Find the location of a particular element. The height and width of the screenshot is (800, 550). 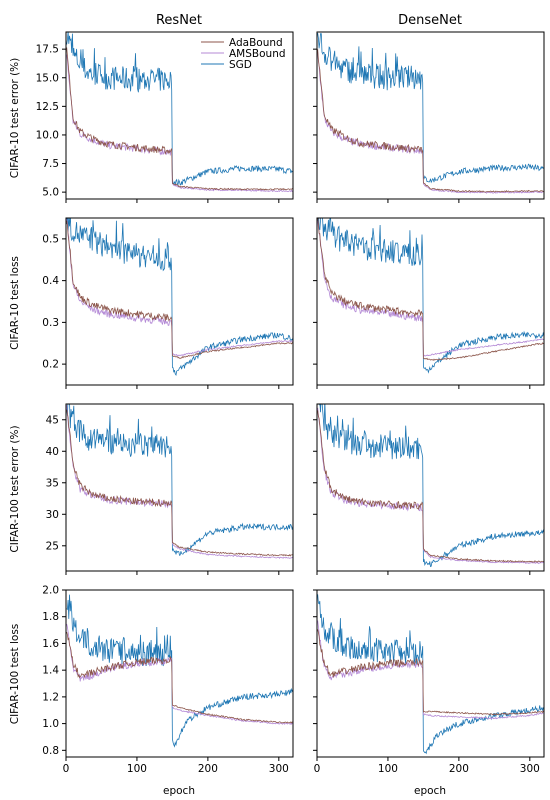

legend-entry-sgd: SGD is located at coordinates (240, 65).